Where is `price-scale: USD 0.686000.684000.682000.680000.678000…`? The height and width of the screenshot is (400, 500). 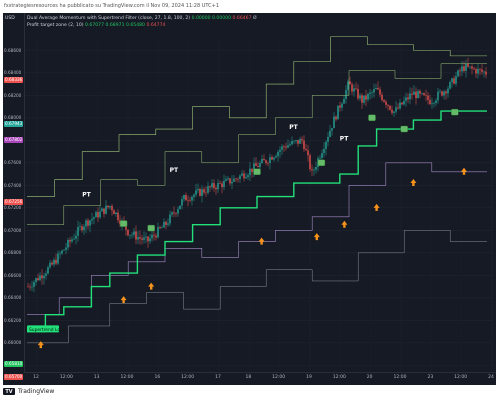 price-scale: USD 0.686000.684000.682000.680000.678000… is located at coordinates (14, 196).